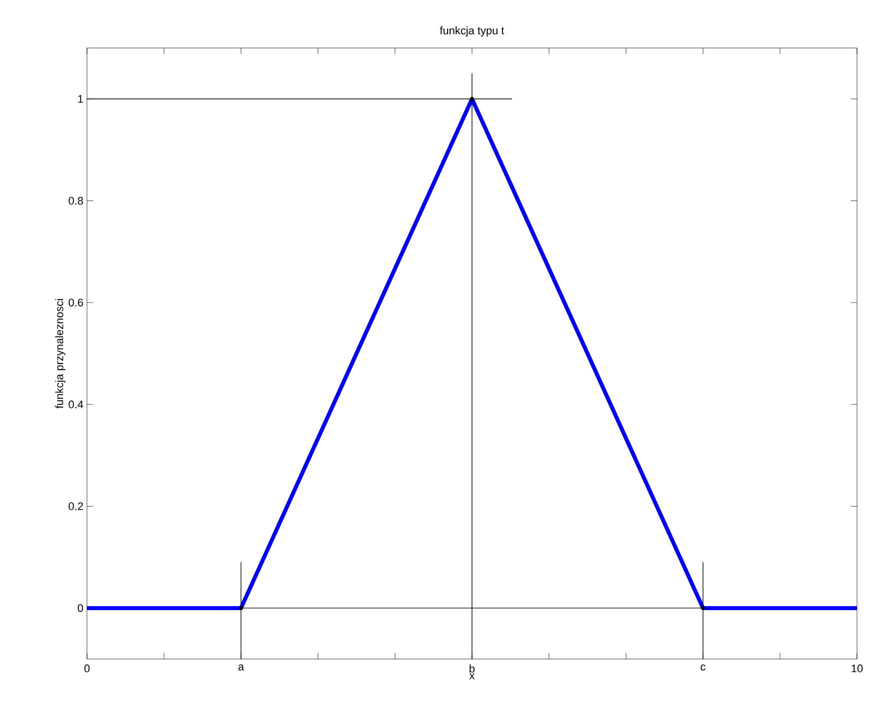  I want to click on x-tick-label: b, so click(472, 668).